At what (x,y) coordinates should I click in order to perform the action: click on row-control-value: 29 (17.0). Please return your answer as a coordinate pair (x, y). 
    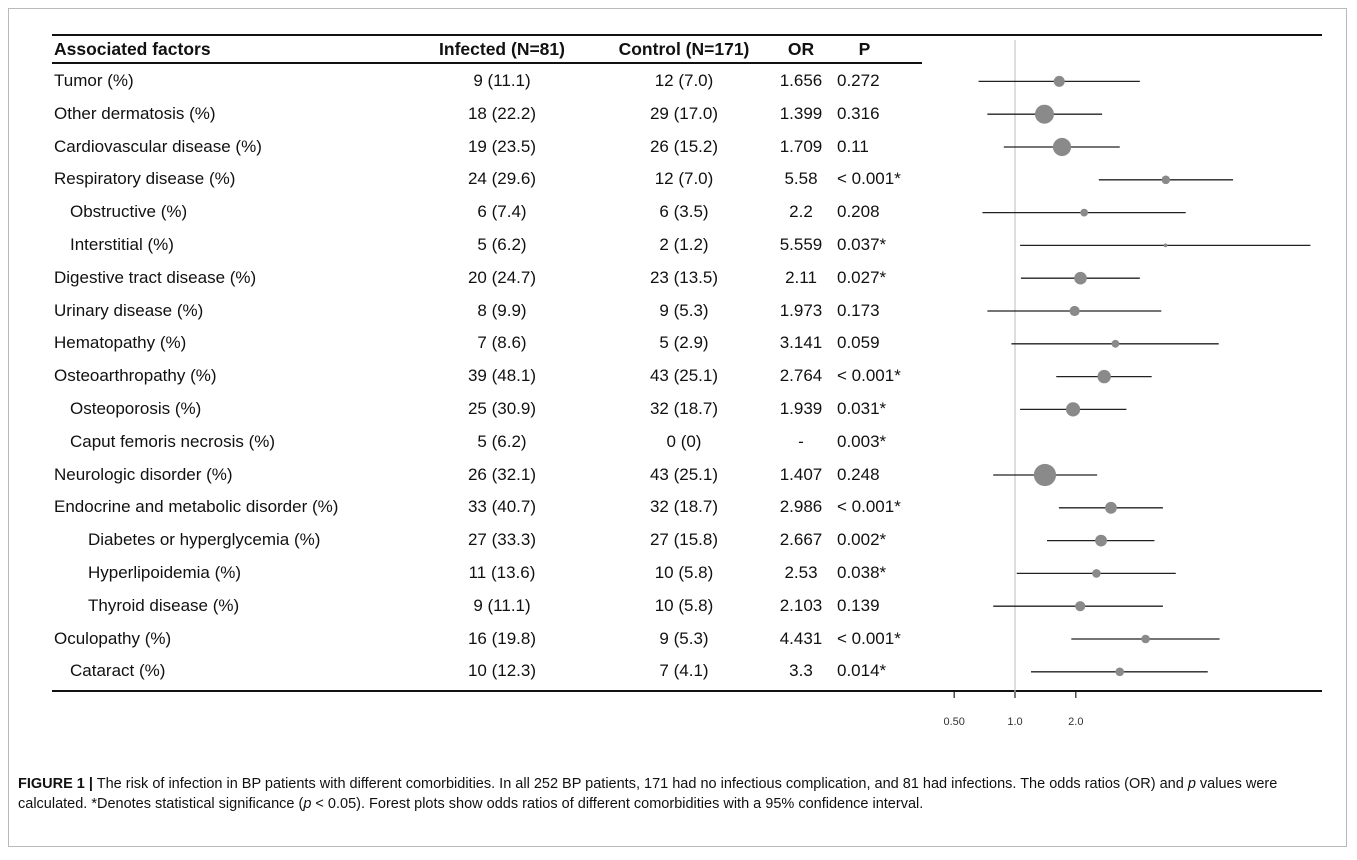
    Looking at the image, I should click on (684, 113).